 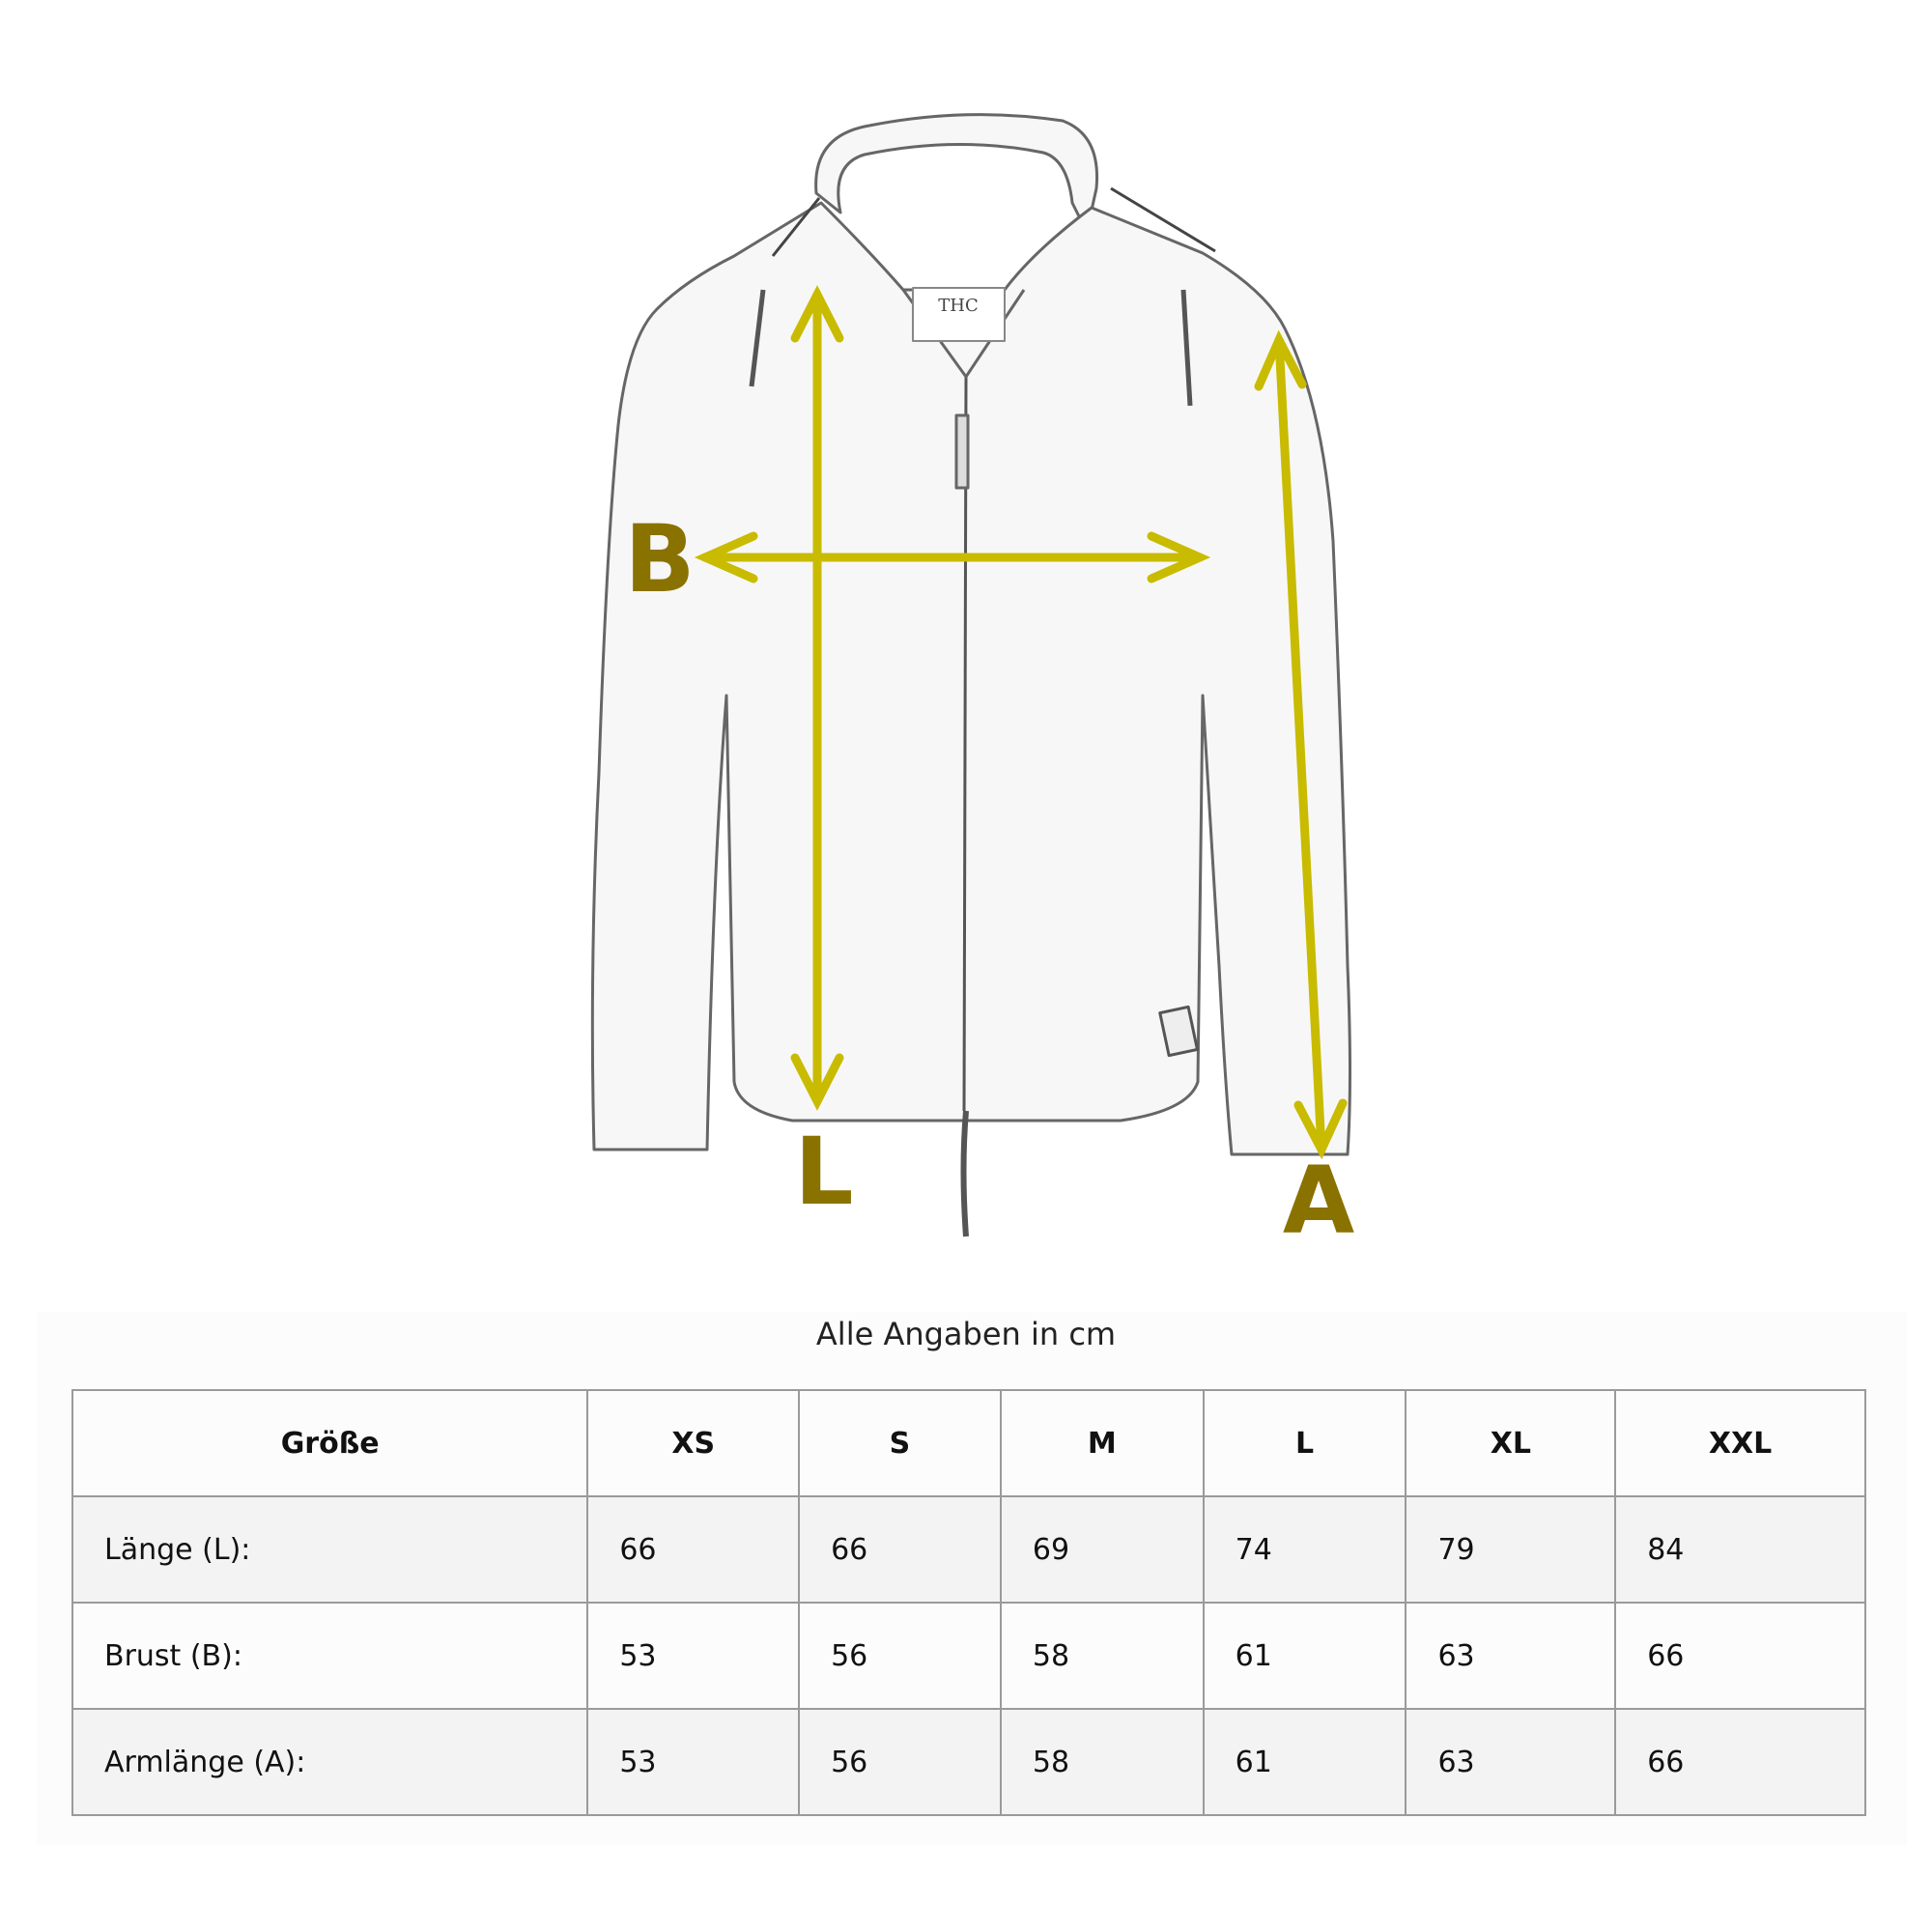 I want to click on table-row: Armlänge (A): 53 56 58 61 63 66, so click(x=968, y=1762).